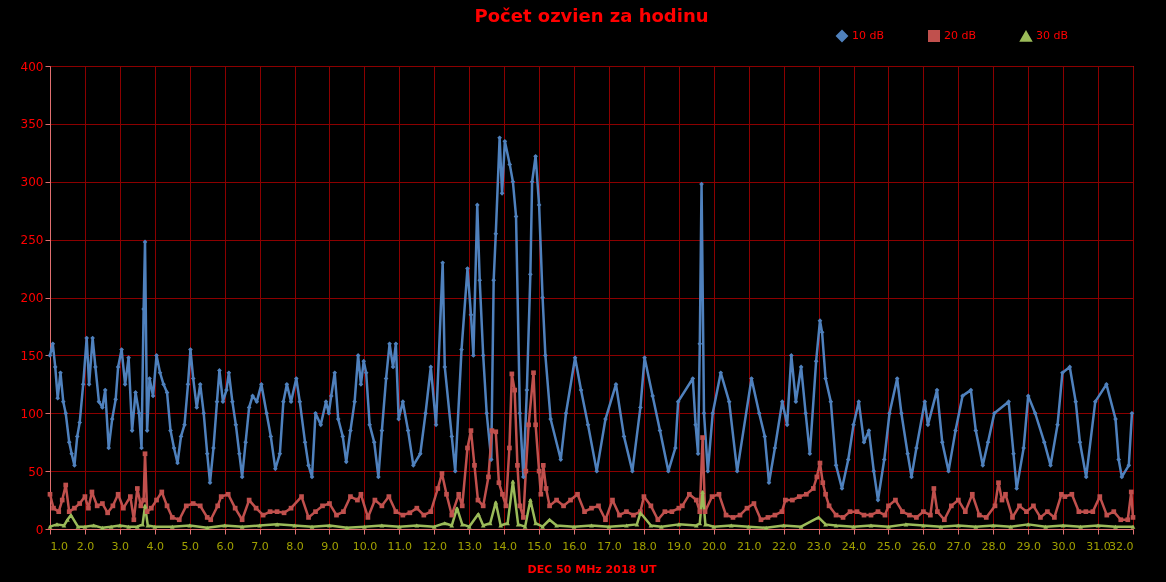 The image size is (1166, 582). Describe the element at coordinates (819, 546) in the screenshot. I see `x-tick-label: 23.0` at that location.